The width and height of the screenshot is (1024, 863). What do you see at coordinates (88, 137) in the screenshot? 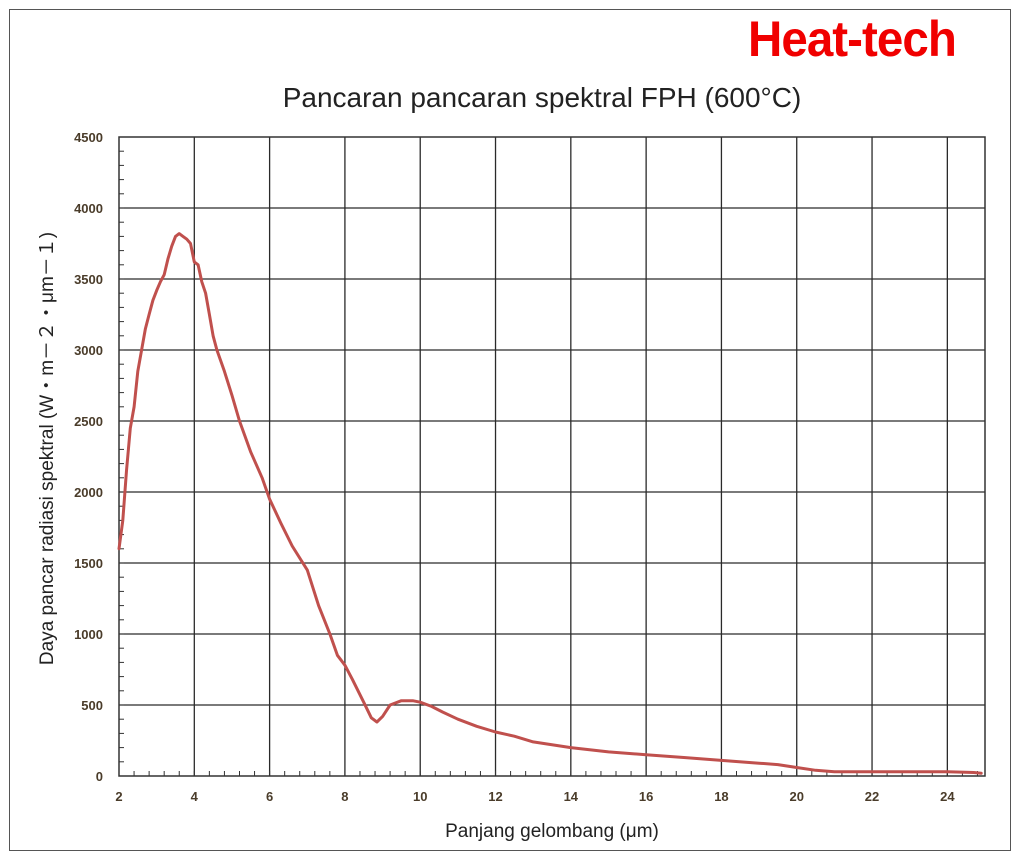
I see `y-tick-label: 4500` at bounding box center [88, 137].